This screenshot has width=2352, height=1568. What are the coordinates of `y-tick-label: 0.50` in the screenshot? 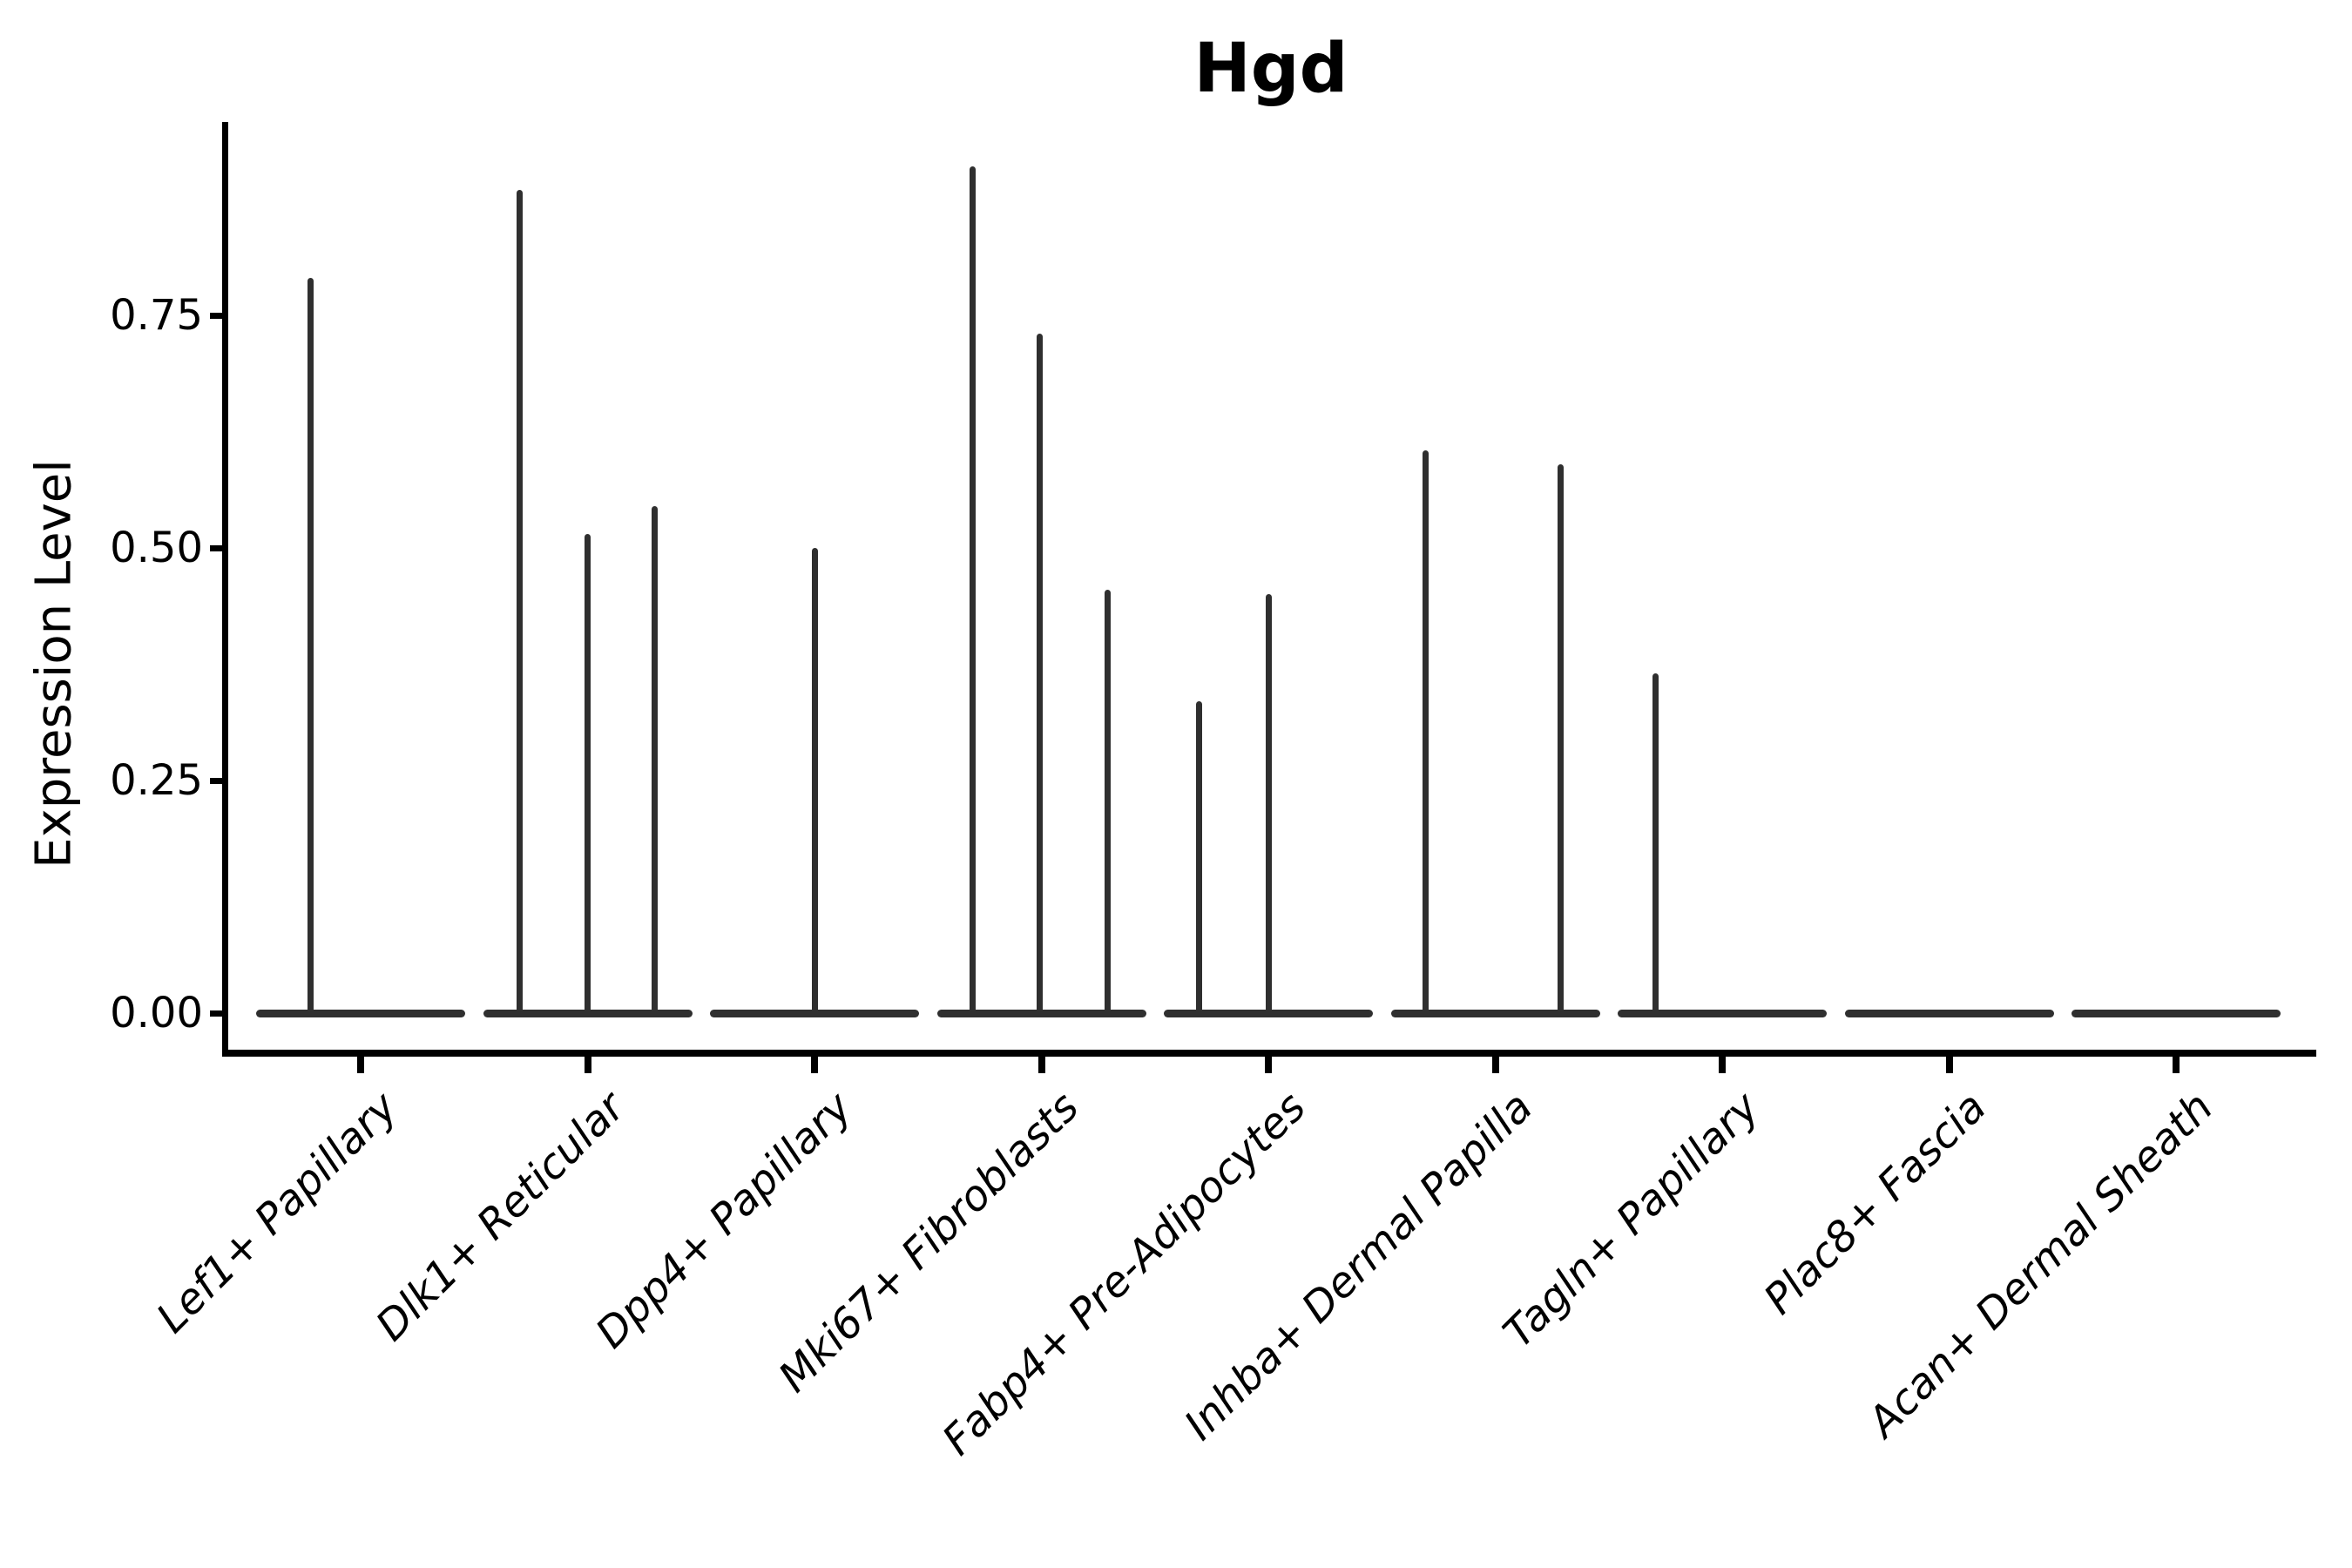 It's located at (156, 548).